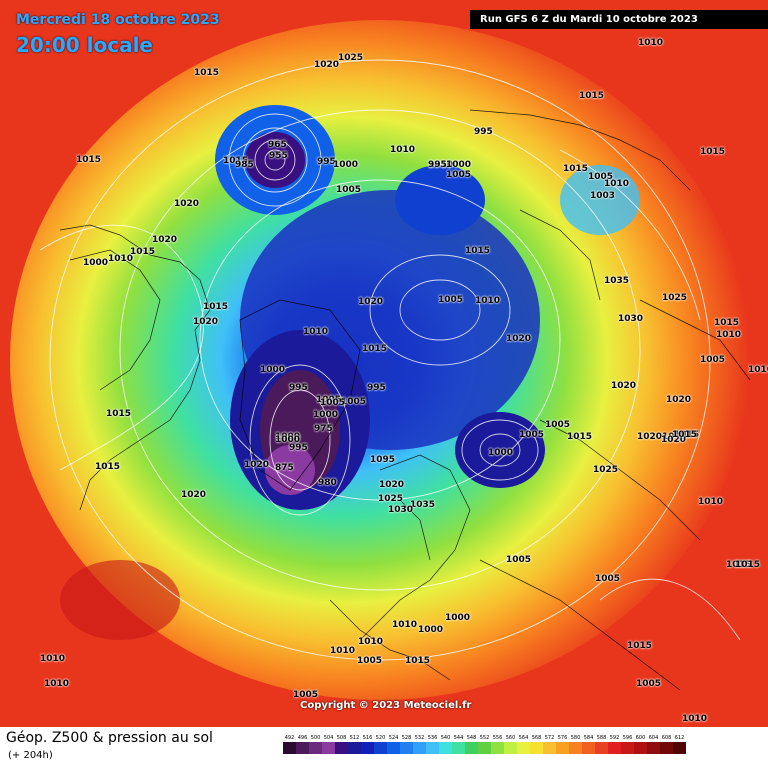  What do you see at coordinates (315, 738) in the screenshot?
I see `scale-label: 500` at bounding box center [315, 738].